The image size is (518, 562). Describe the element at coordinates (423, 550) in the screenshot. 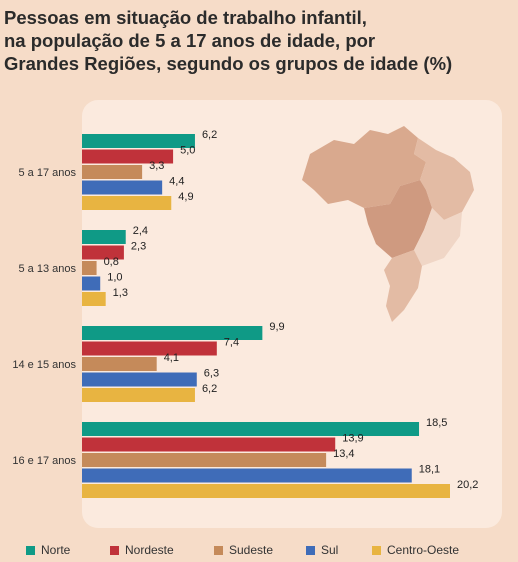

I see `legend-label: Centro-Oeste` at that location.